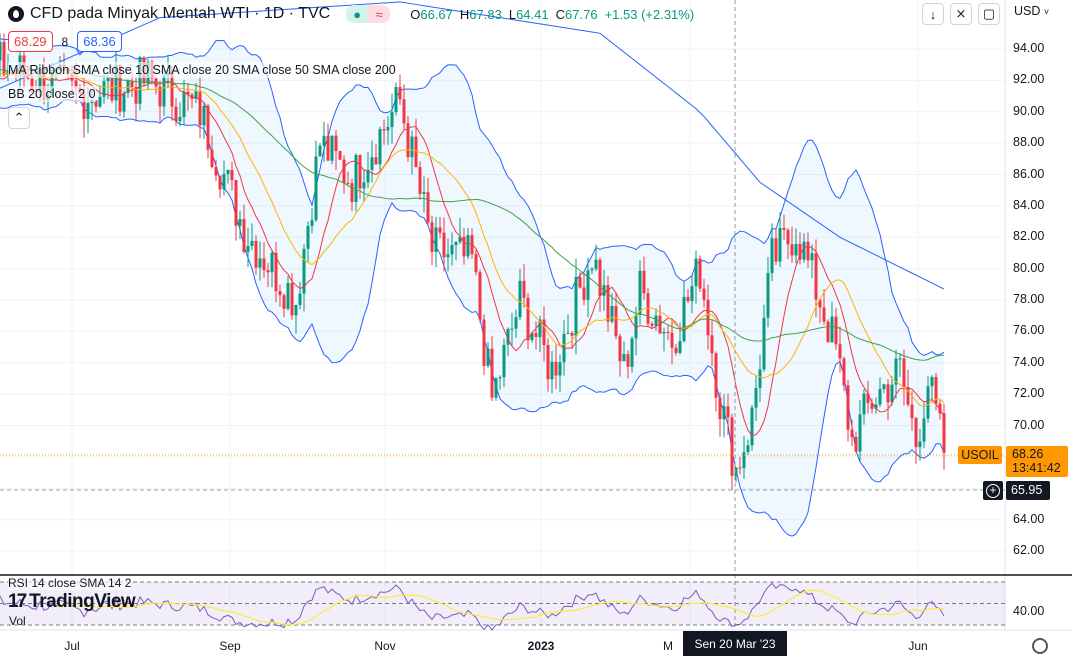 This screenshot has height=656, width=1072. I want to click on vol-legend: Vol, so click(17, 621).